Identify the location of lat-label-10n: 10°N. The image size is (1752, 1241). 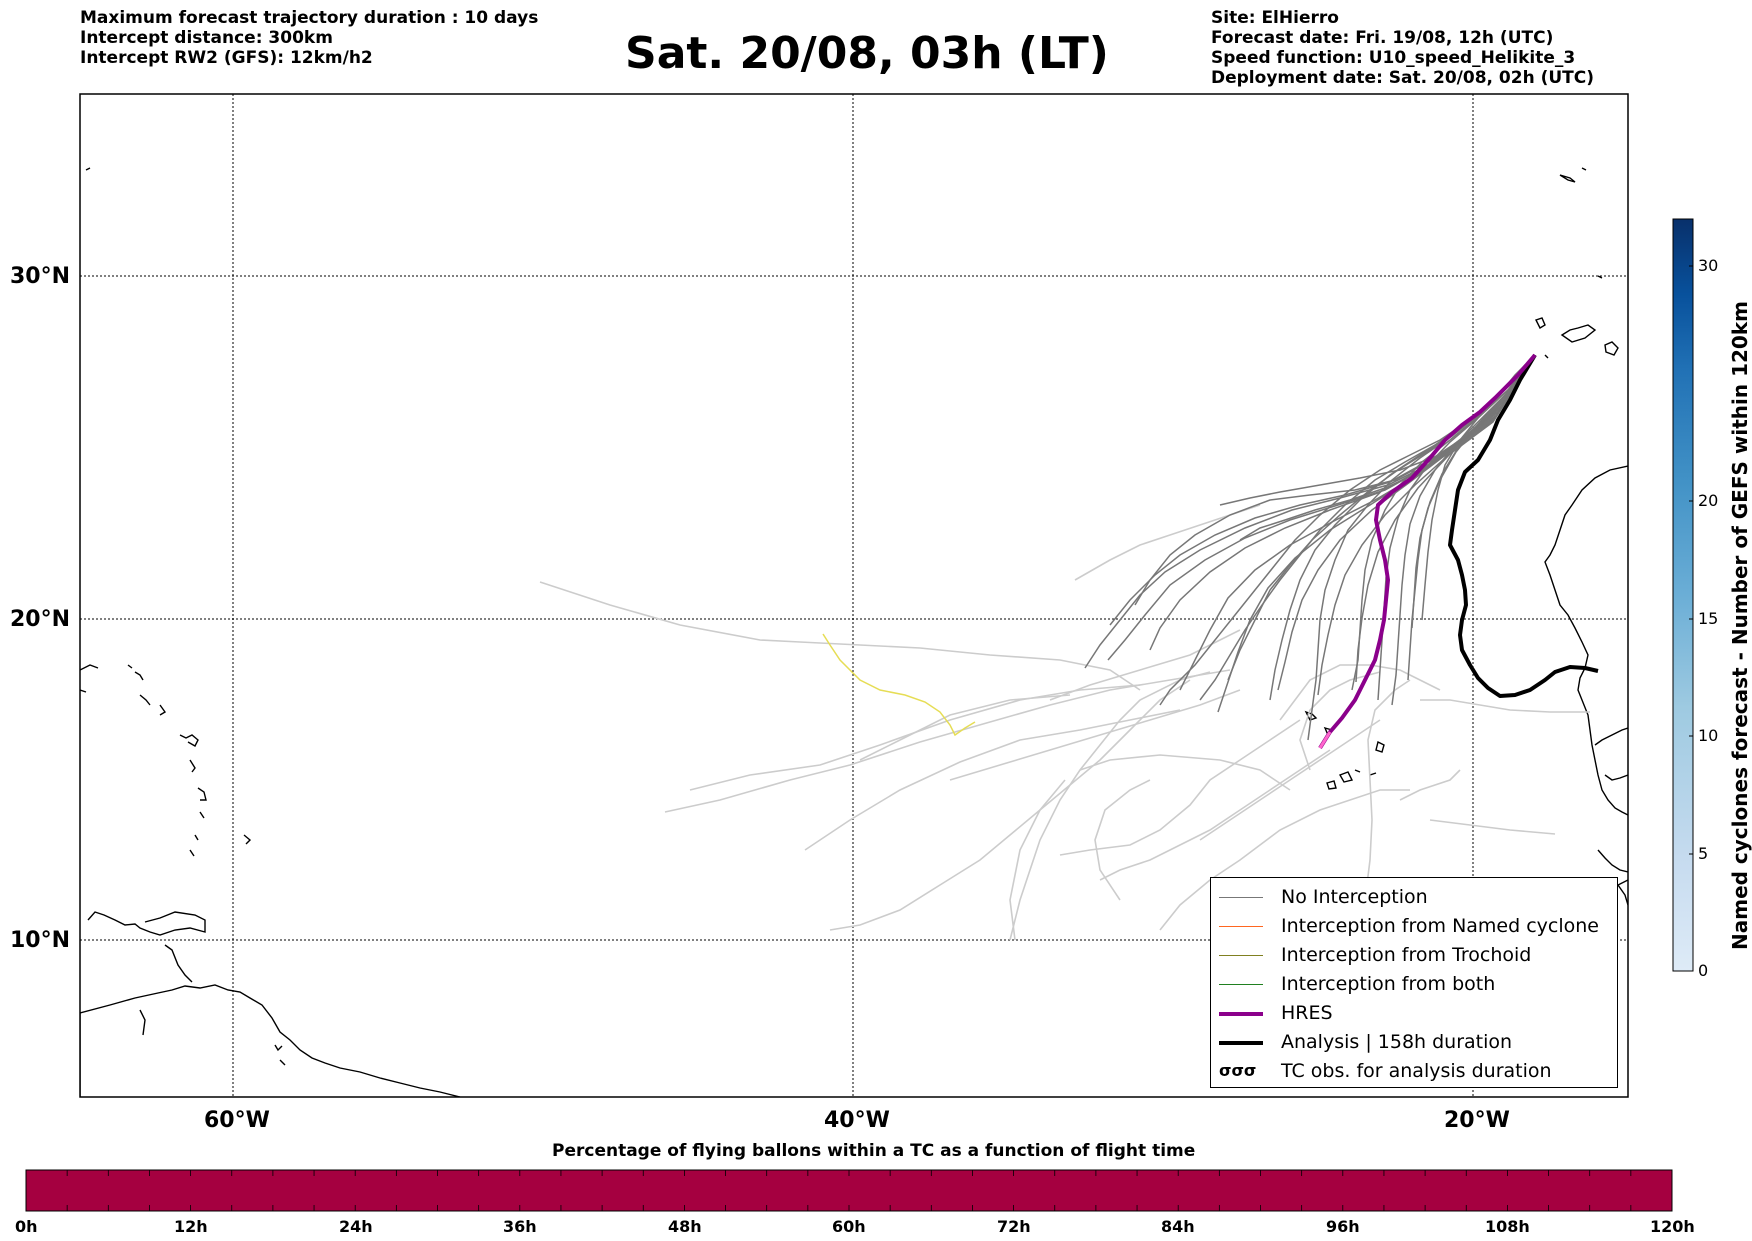
(40, 940).